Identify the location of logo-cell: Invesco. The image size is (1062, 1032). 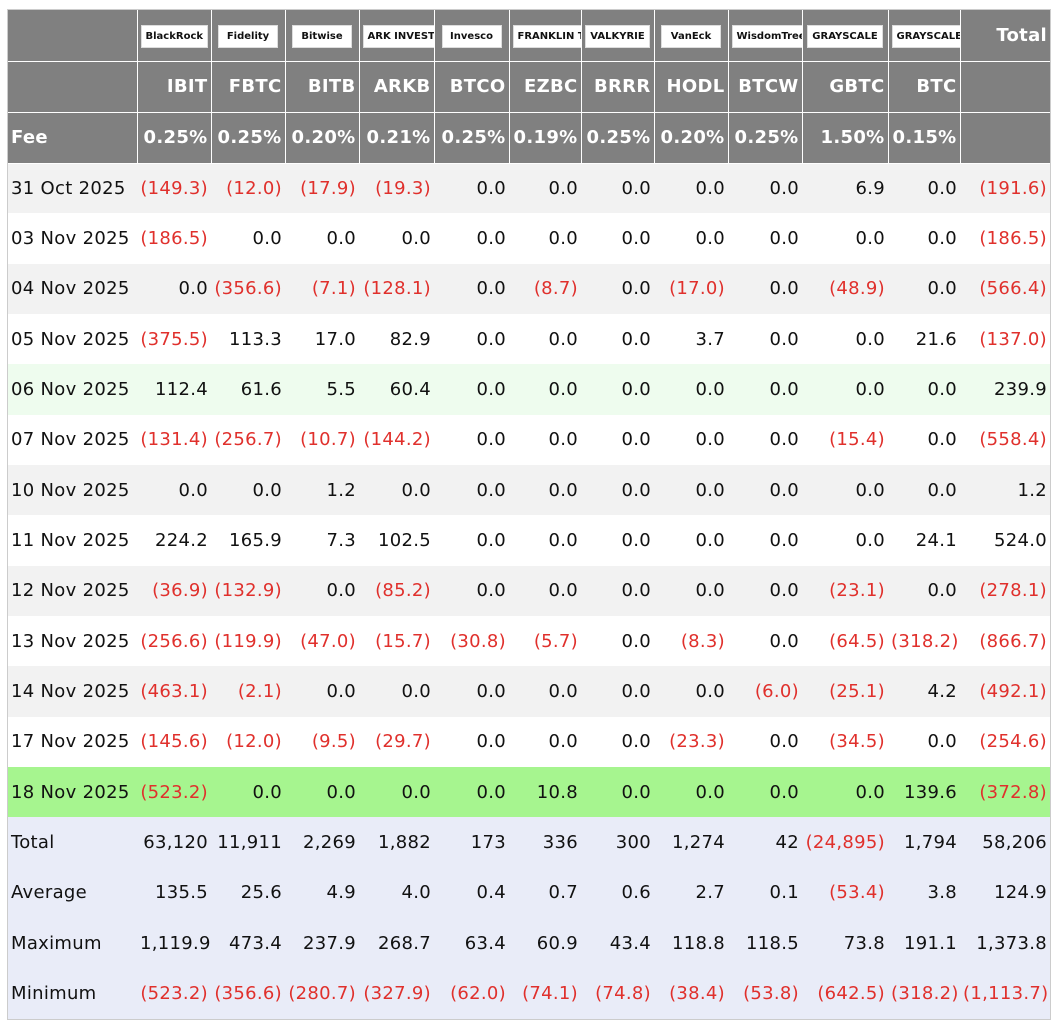
(471, 36).